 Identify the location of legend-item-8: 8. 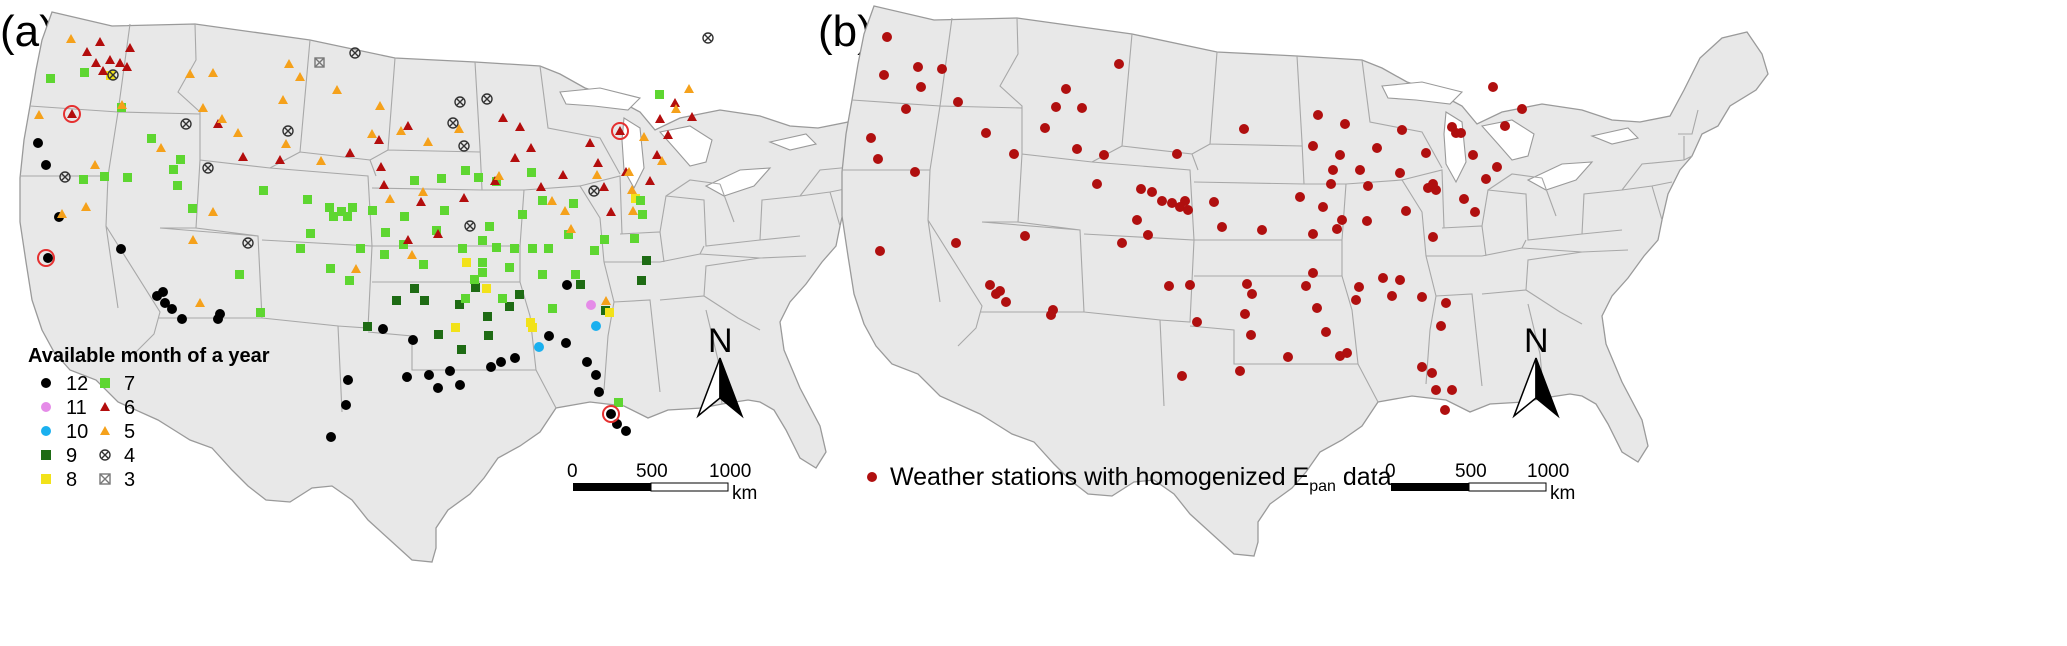
(59, 480).